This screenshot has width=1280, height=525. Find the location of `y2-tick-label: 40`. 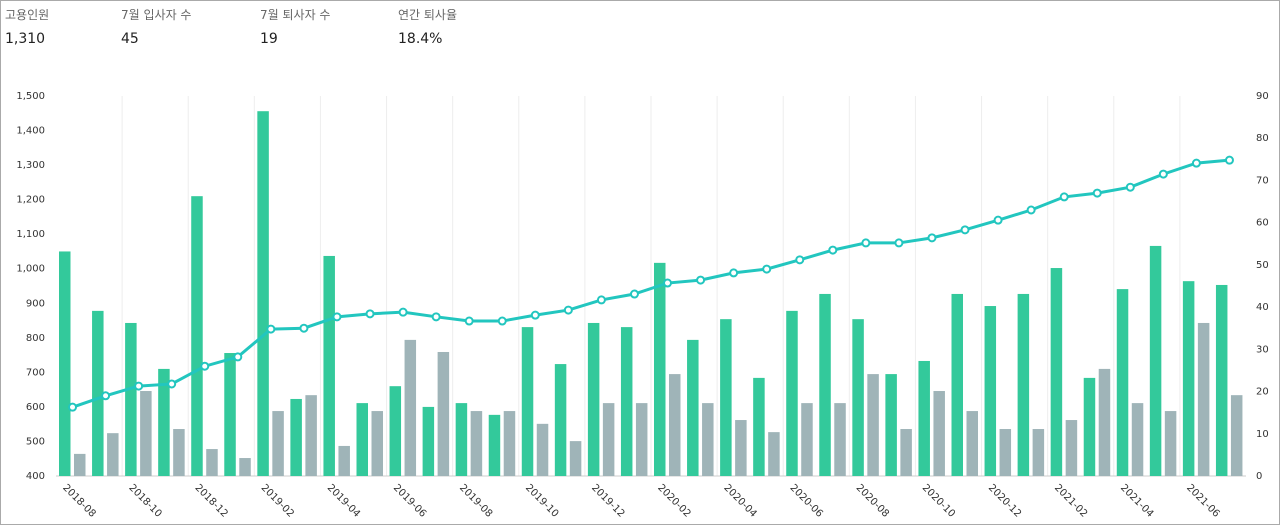

y2-tick-label: 40 is located at coordinates (1262, 307).